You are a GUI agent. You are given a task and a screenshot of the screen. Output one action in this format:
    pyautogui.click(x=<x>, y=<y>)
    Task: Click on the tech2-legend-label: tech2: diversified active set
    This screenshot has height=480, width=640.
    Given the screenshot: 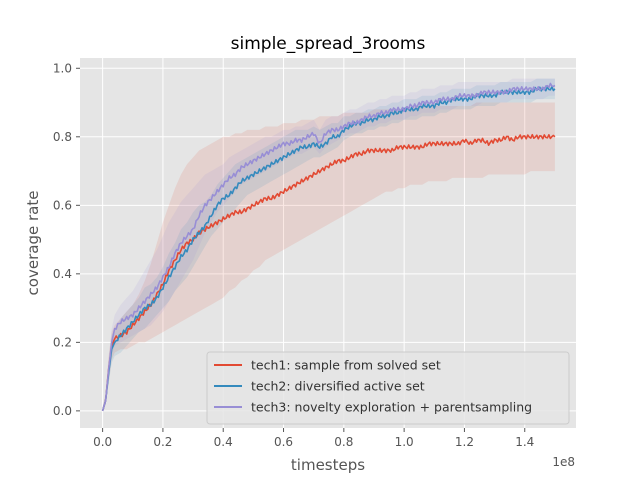 What is the action you would take?
    pyautogui.click(x=338, y=386)
    